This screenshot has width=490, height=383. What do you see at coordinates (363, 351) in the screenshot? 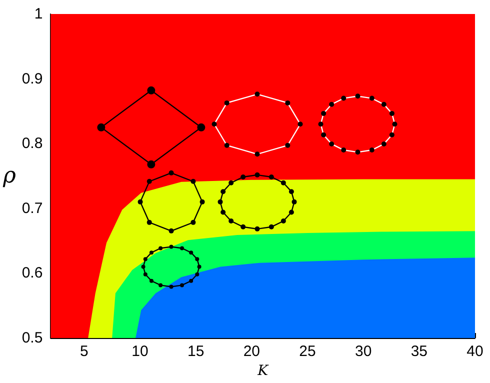
I see `x-tick-label: 30` at bounding box center [363, 351].